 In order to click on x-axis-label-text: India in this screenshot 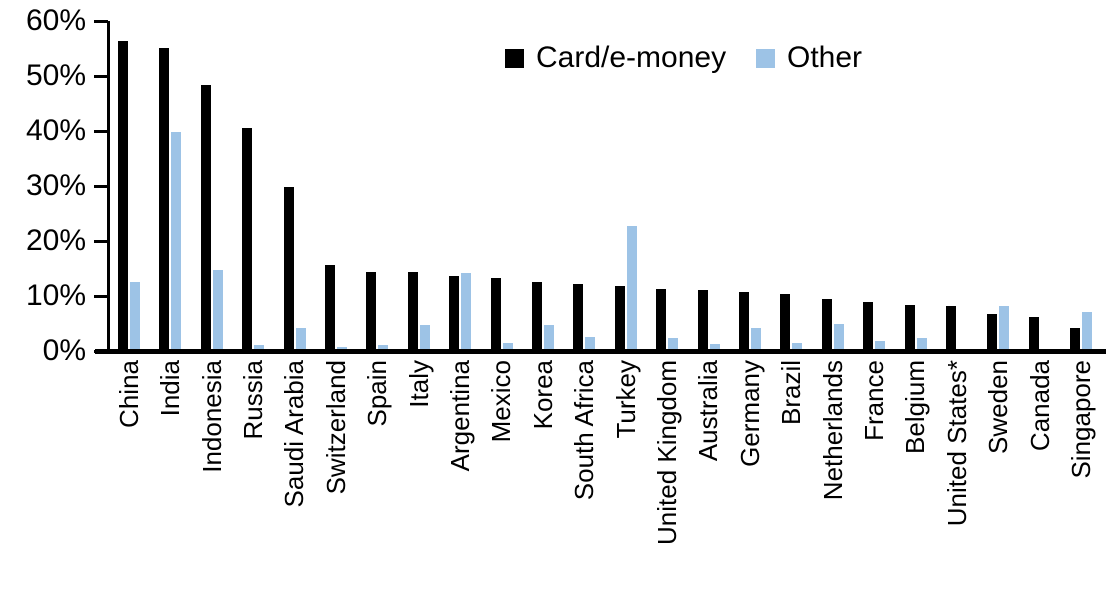, I will do `click(170, 388)`.